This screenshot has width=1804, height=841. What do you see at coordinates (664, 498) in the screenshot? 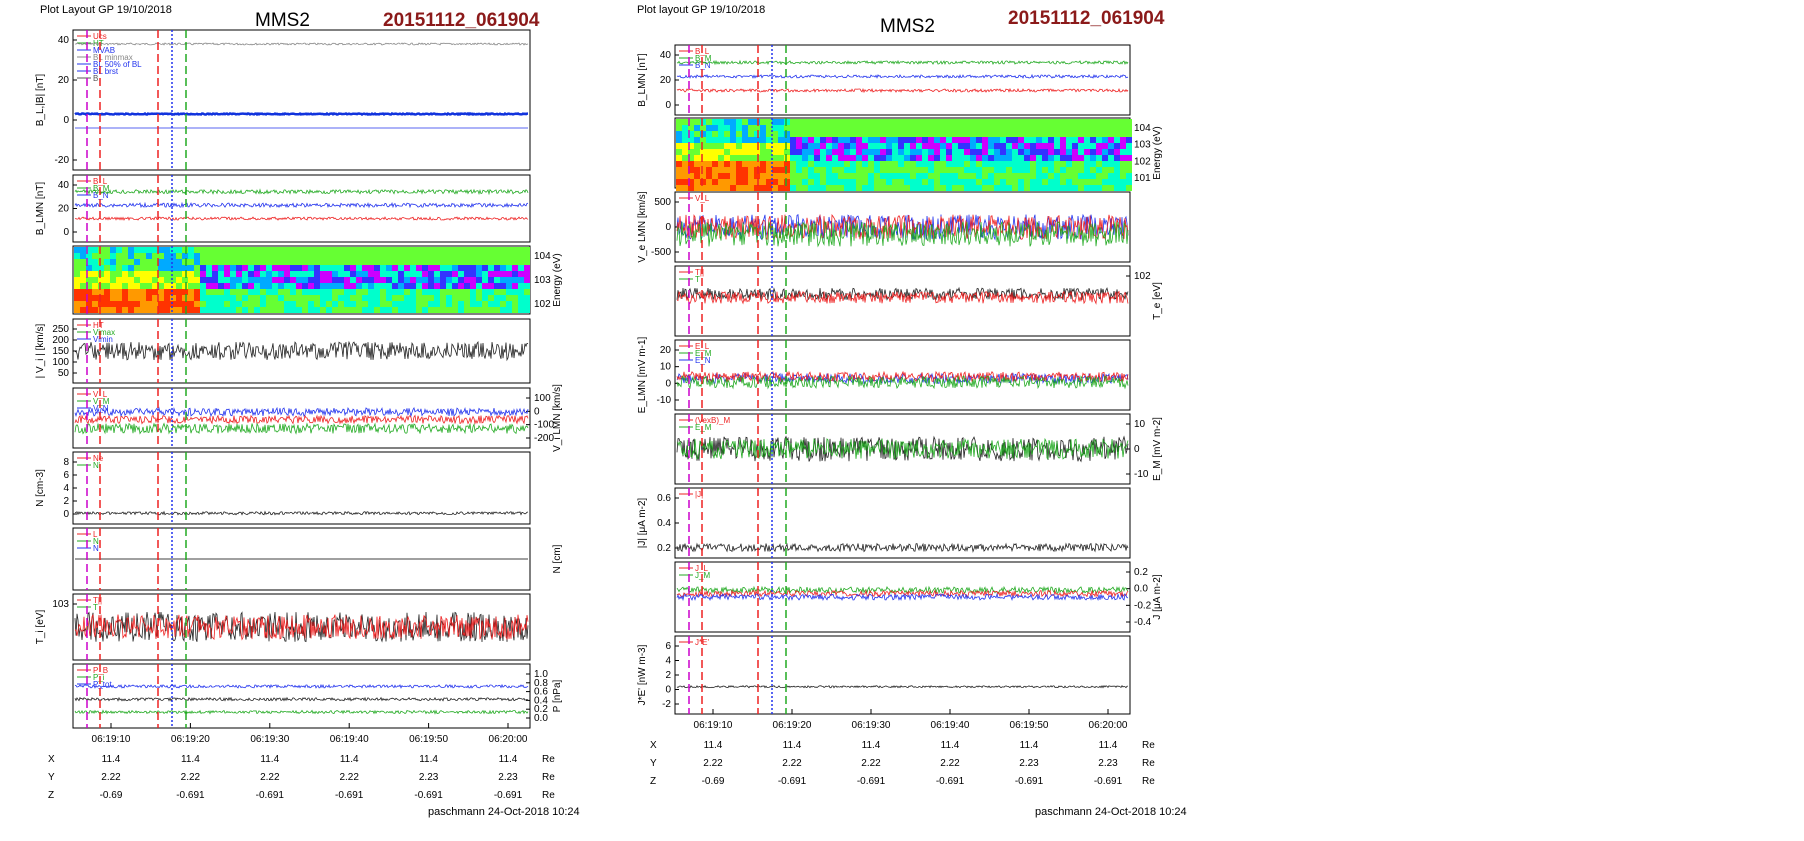
I see `tick-label: 0.6` at bounding box center [664, 498].